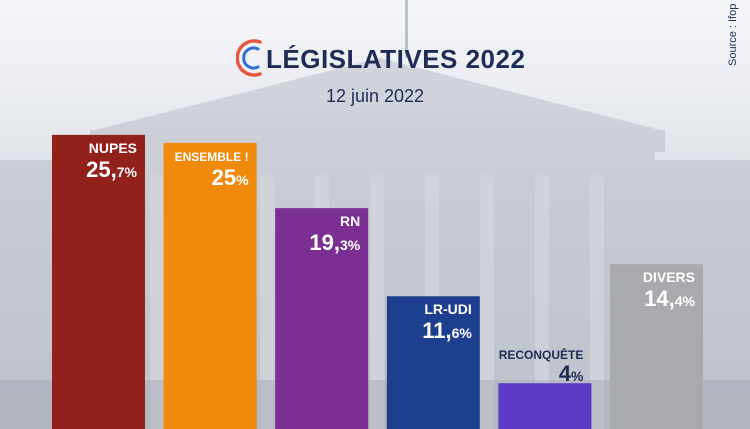  What do you see at coordinates (656, 346) in the screenshot?
I see `bar-divers` at bounding box center [656, 346].